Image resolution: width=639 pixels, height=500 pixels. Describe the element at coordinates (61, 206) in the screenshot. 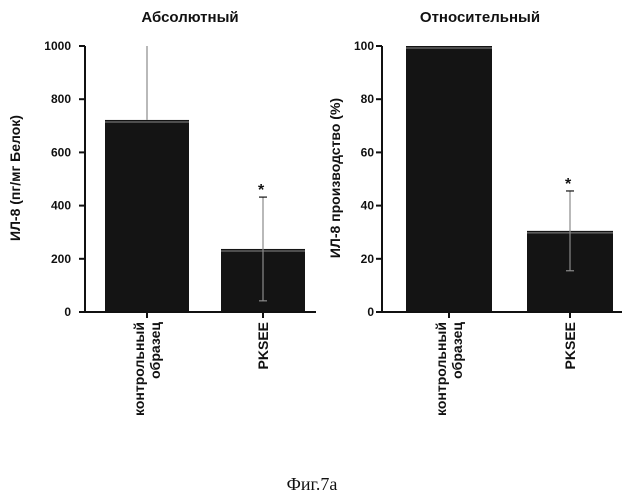

I see `y-tick-label: 400` at that location.